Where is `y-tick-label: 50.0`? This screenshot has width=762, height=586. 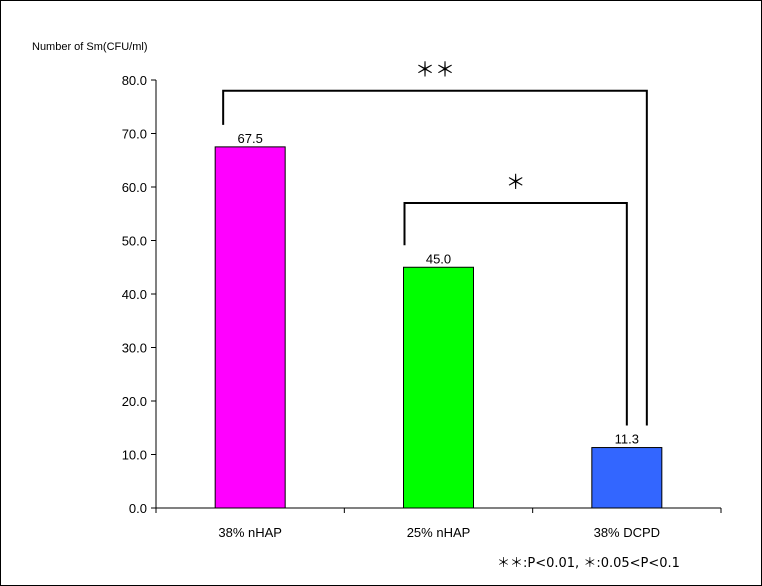
y-tick-label: 50.0 is located at coordinates (134, 241).